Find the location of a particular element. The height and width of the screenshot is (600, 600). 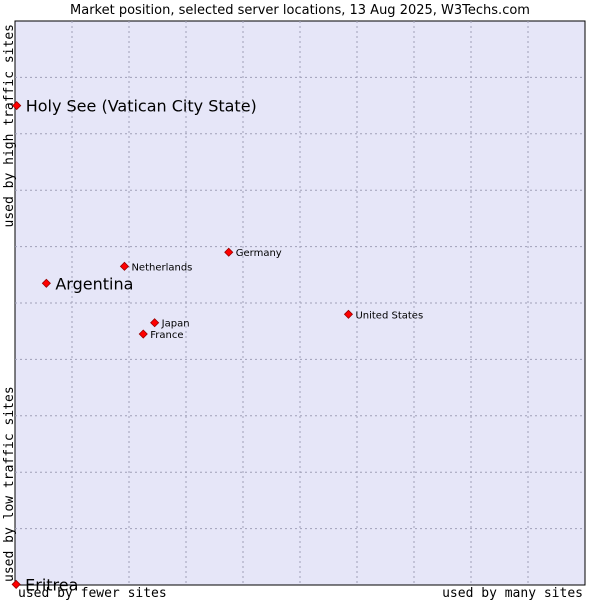

data-point-label: United States is located at coordinates (389, 315).